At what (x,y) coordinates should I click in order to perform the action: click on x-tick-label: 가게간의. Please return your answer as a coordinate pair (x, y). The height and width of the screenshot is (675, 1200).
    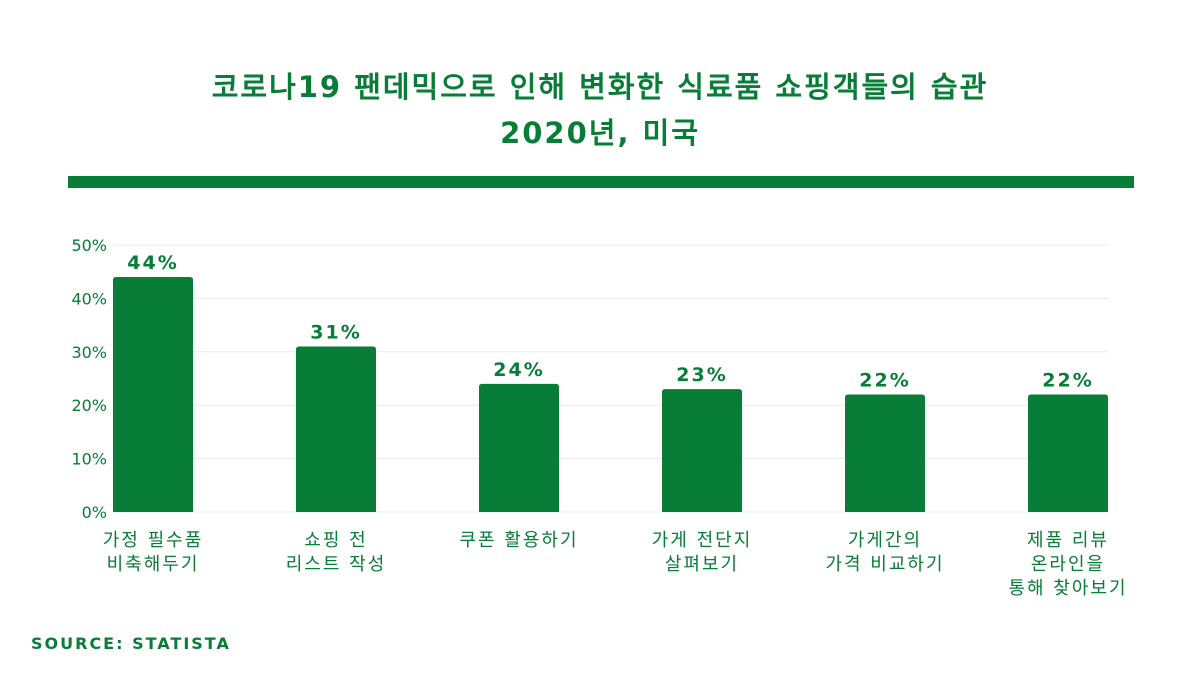
    Looking at the image, I should click on (885, 540).